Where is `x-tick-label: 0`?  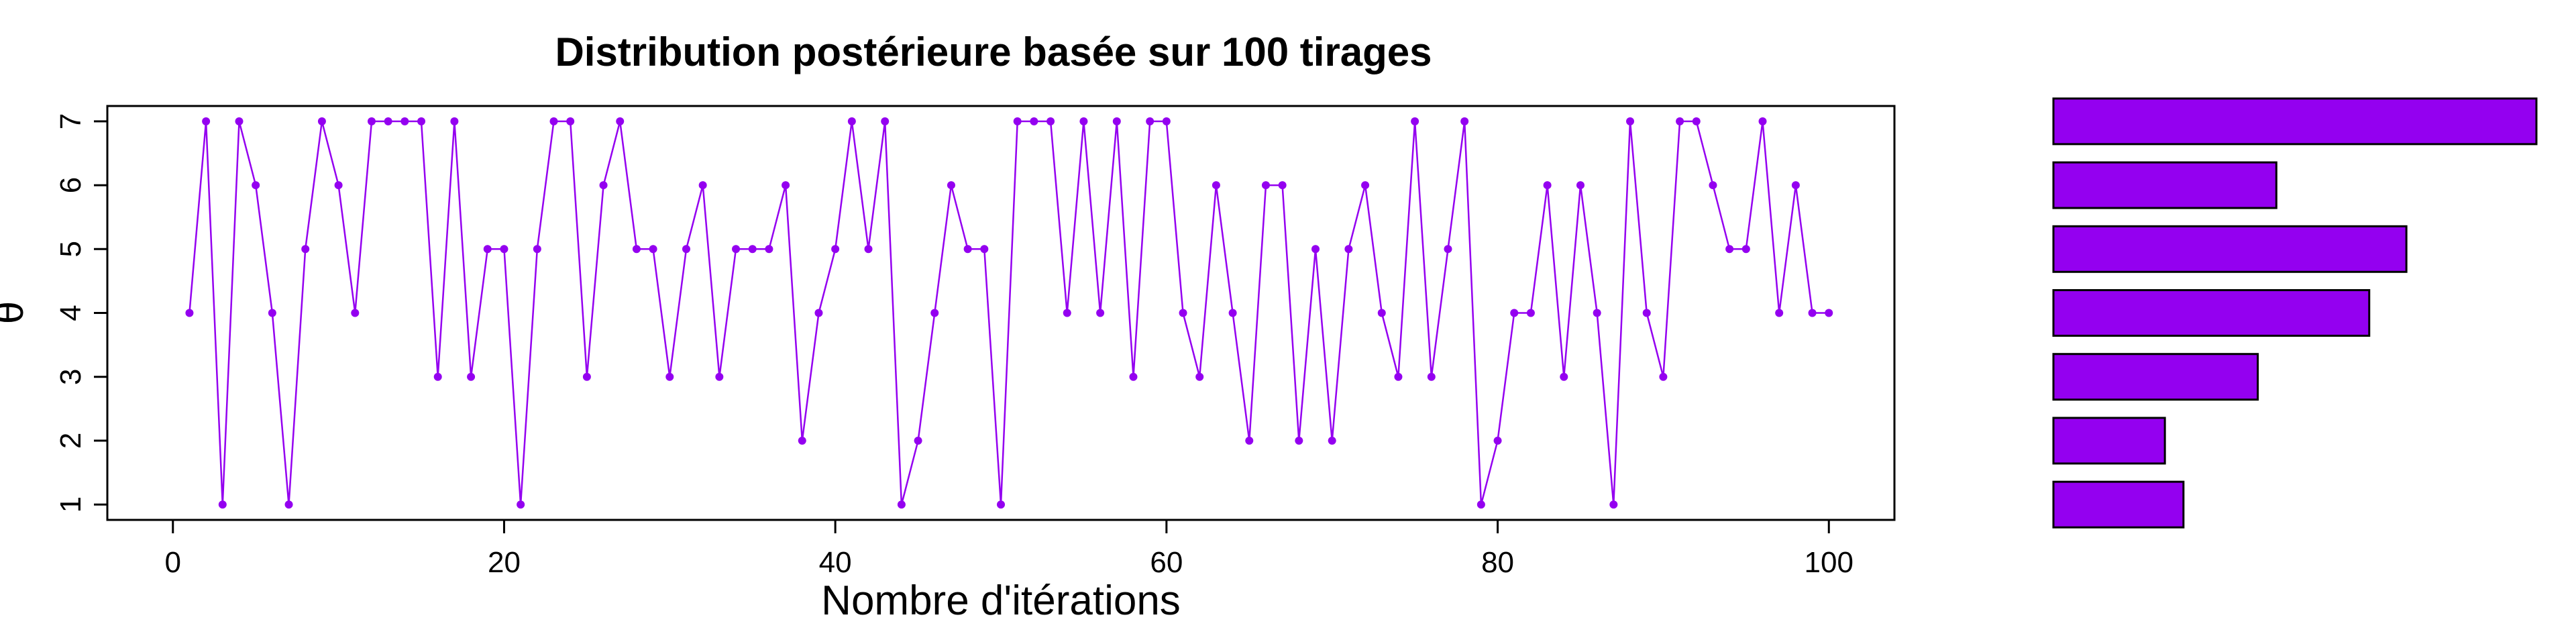 x-tick-label: 0 is located at coordinates (173, 562).